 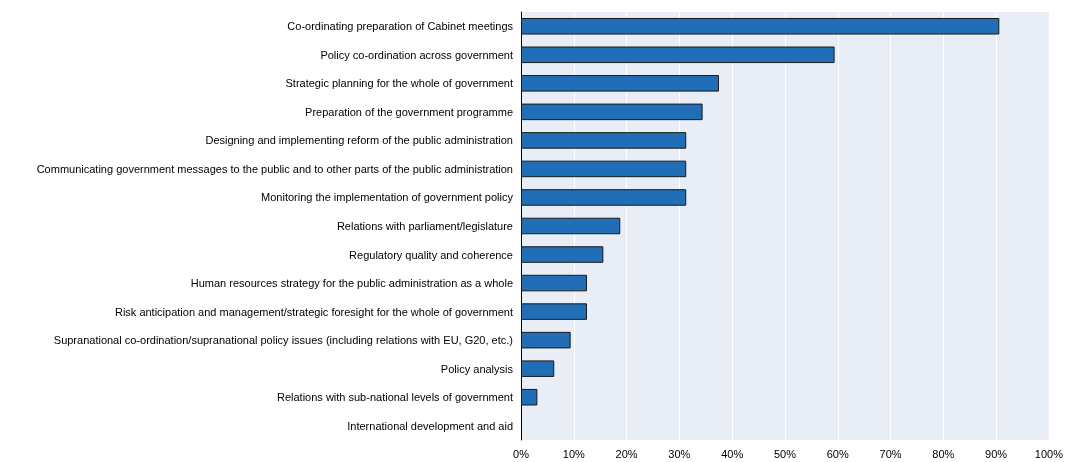 What do you see at coordinates (943, 453) in the screenshot?
I see `x-tick-label: 80%` at bounding box center [943, 453].